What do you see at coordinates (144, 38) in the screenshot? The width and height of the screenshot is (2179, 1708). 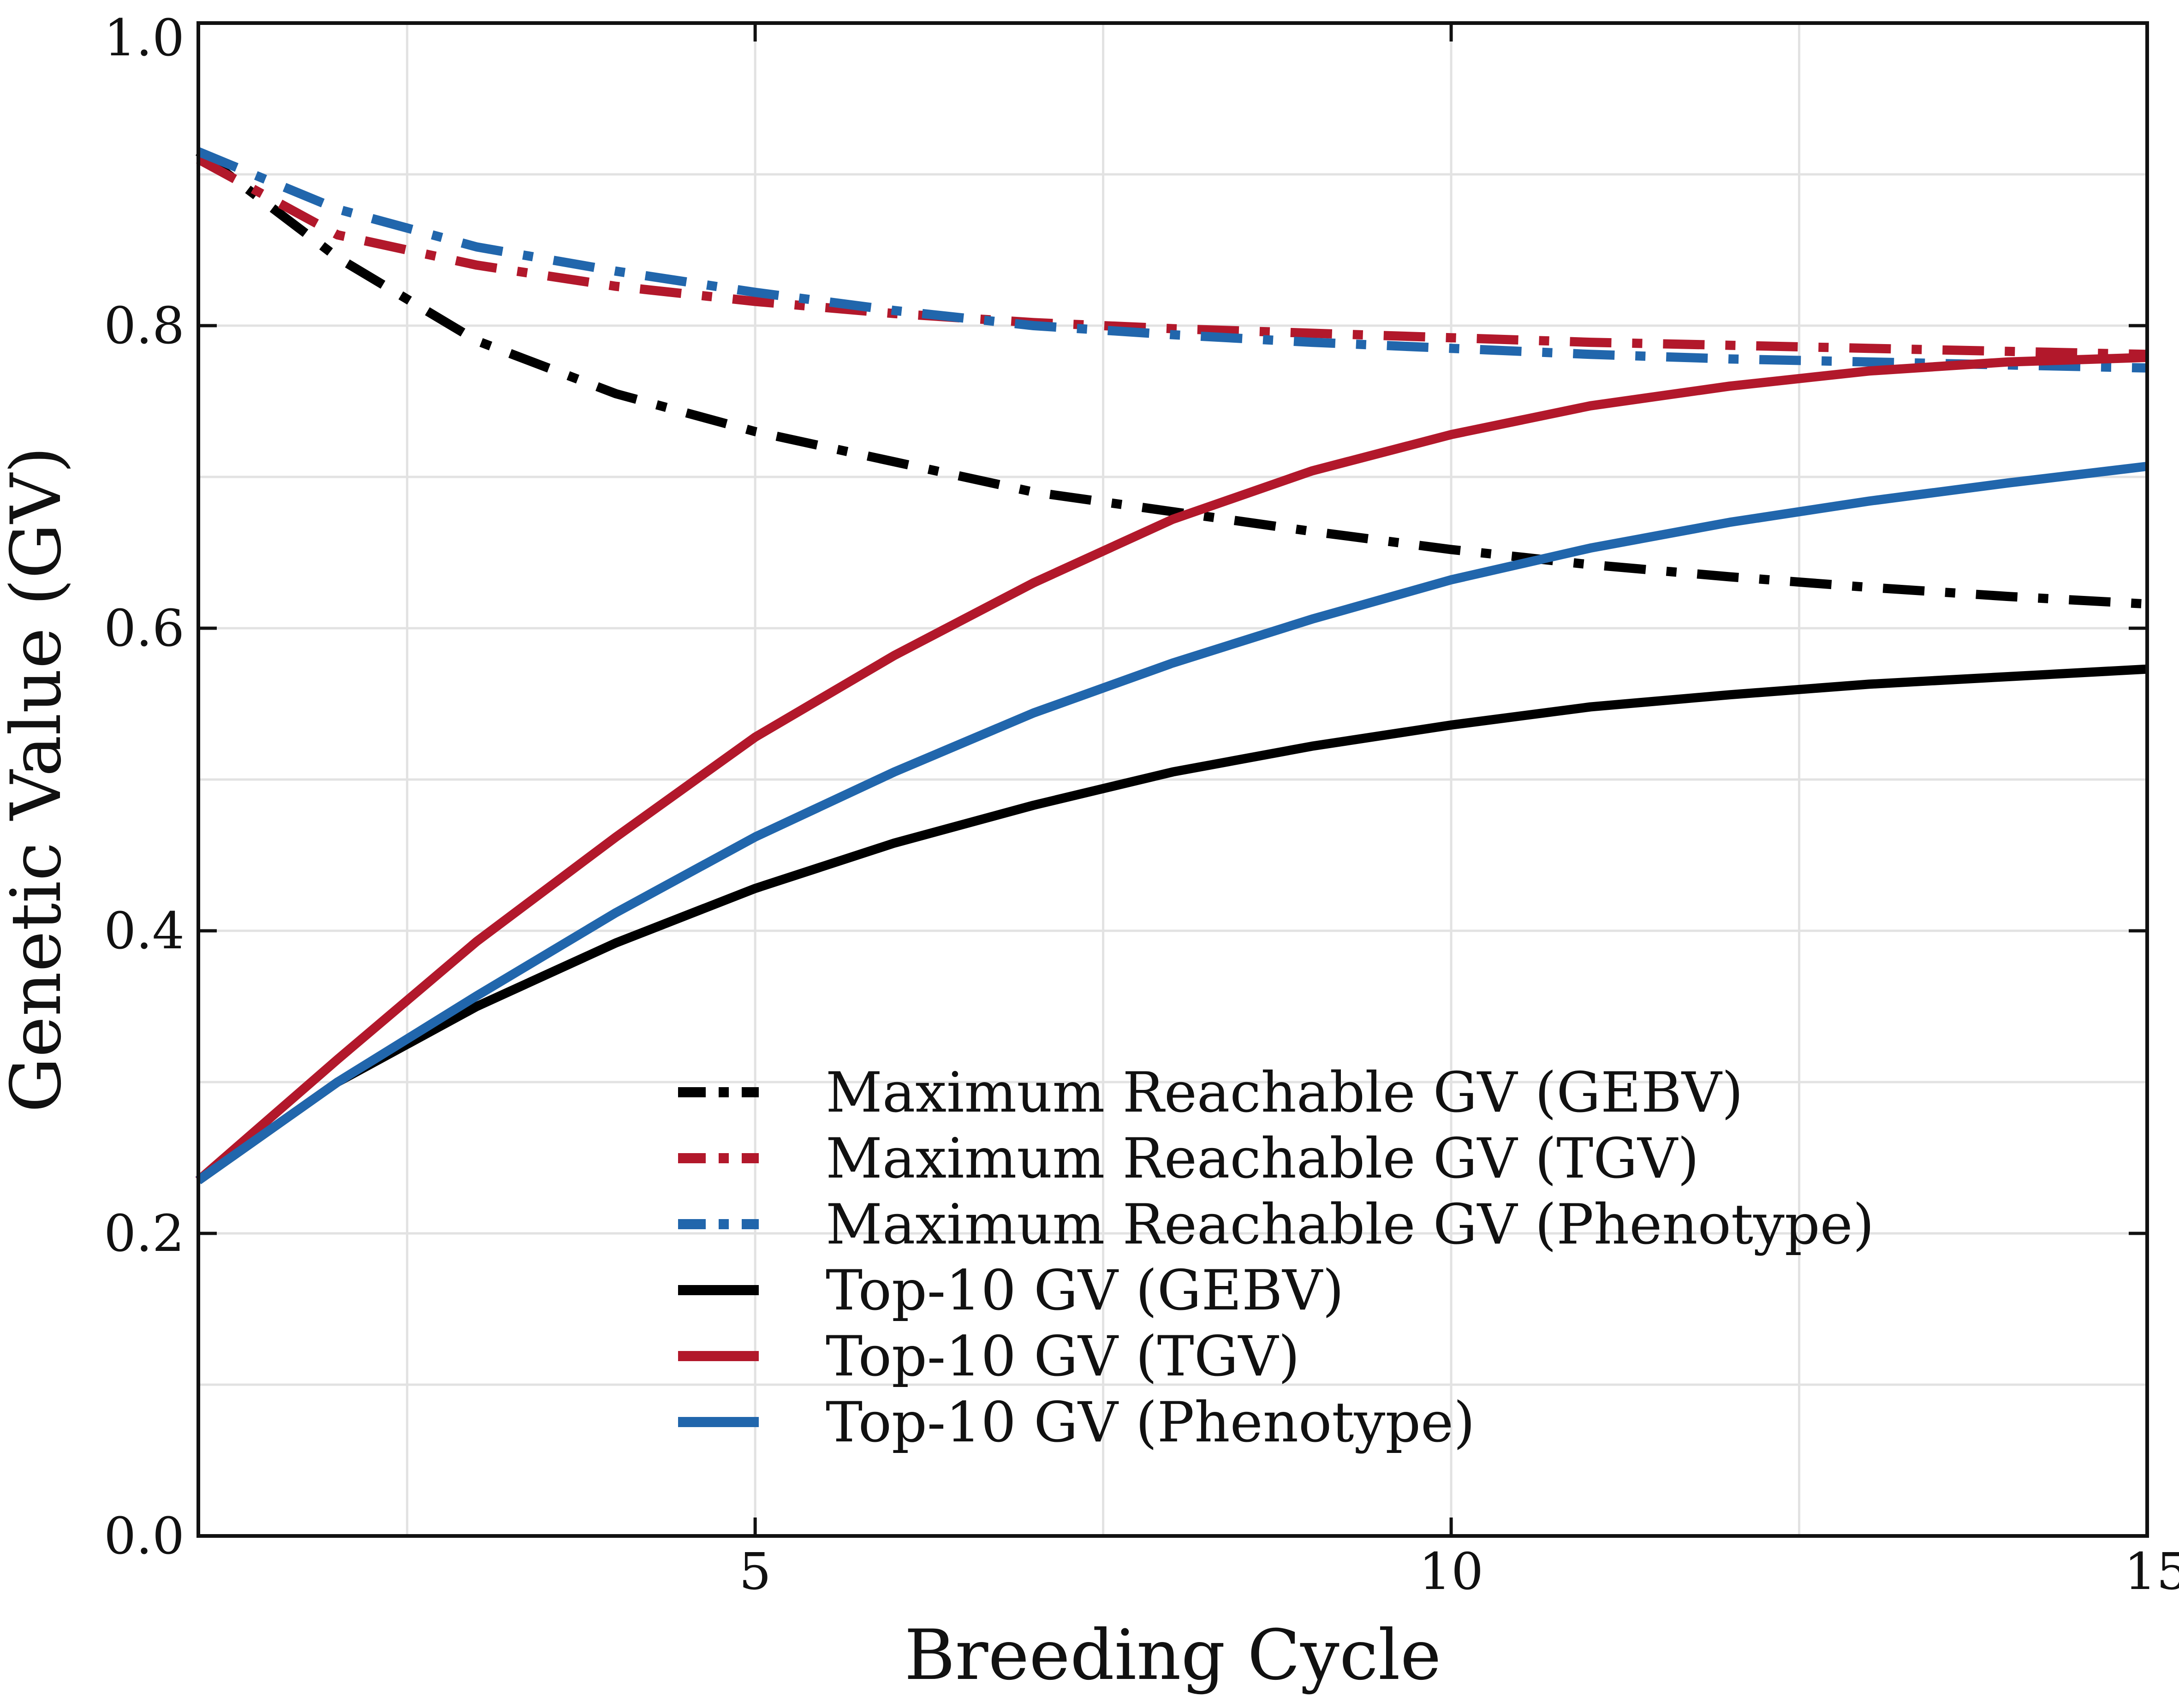 I see `y-tick-label: 1.0` at bounding box center [144, 38].